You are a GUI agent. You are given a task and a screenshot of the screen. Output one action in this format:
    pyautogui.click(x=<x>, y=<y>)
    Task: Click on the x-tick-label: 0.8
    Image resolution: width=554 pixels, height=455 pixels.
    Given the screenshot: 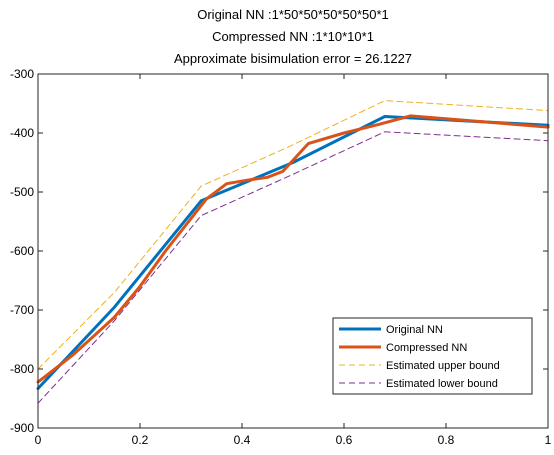 What is the action you would take?
    pyautogui.click(x=446, y=440)
    